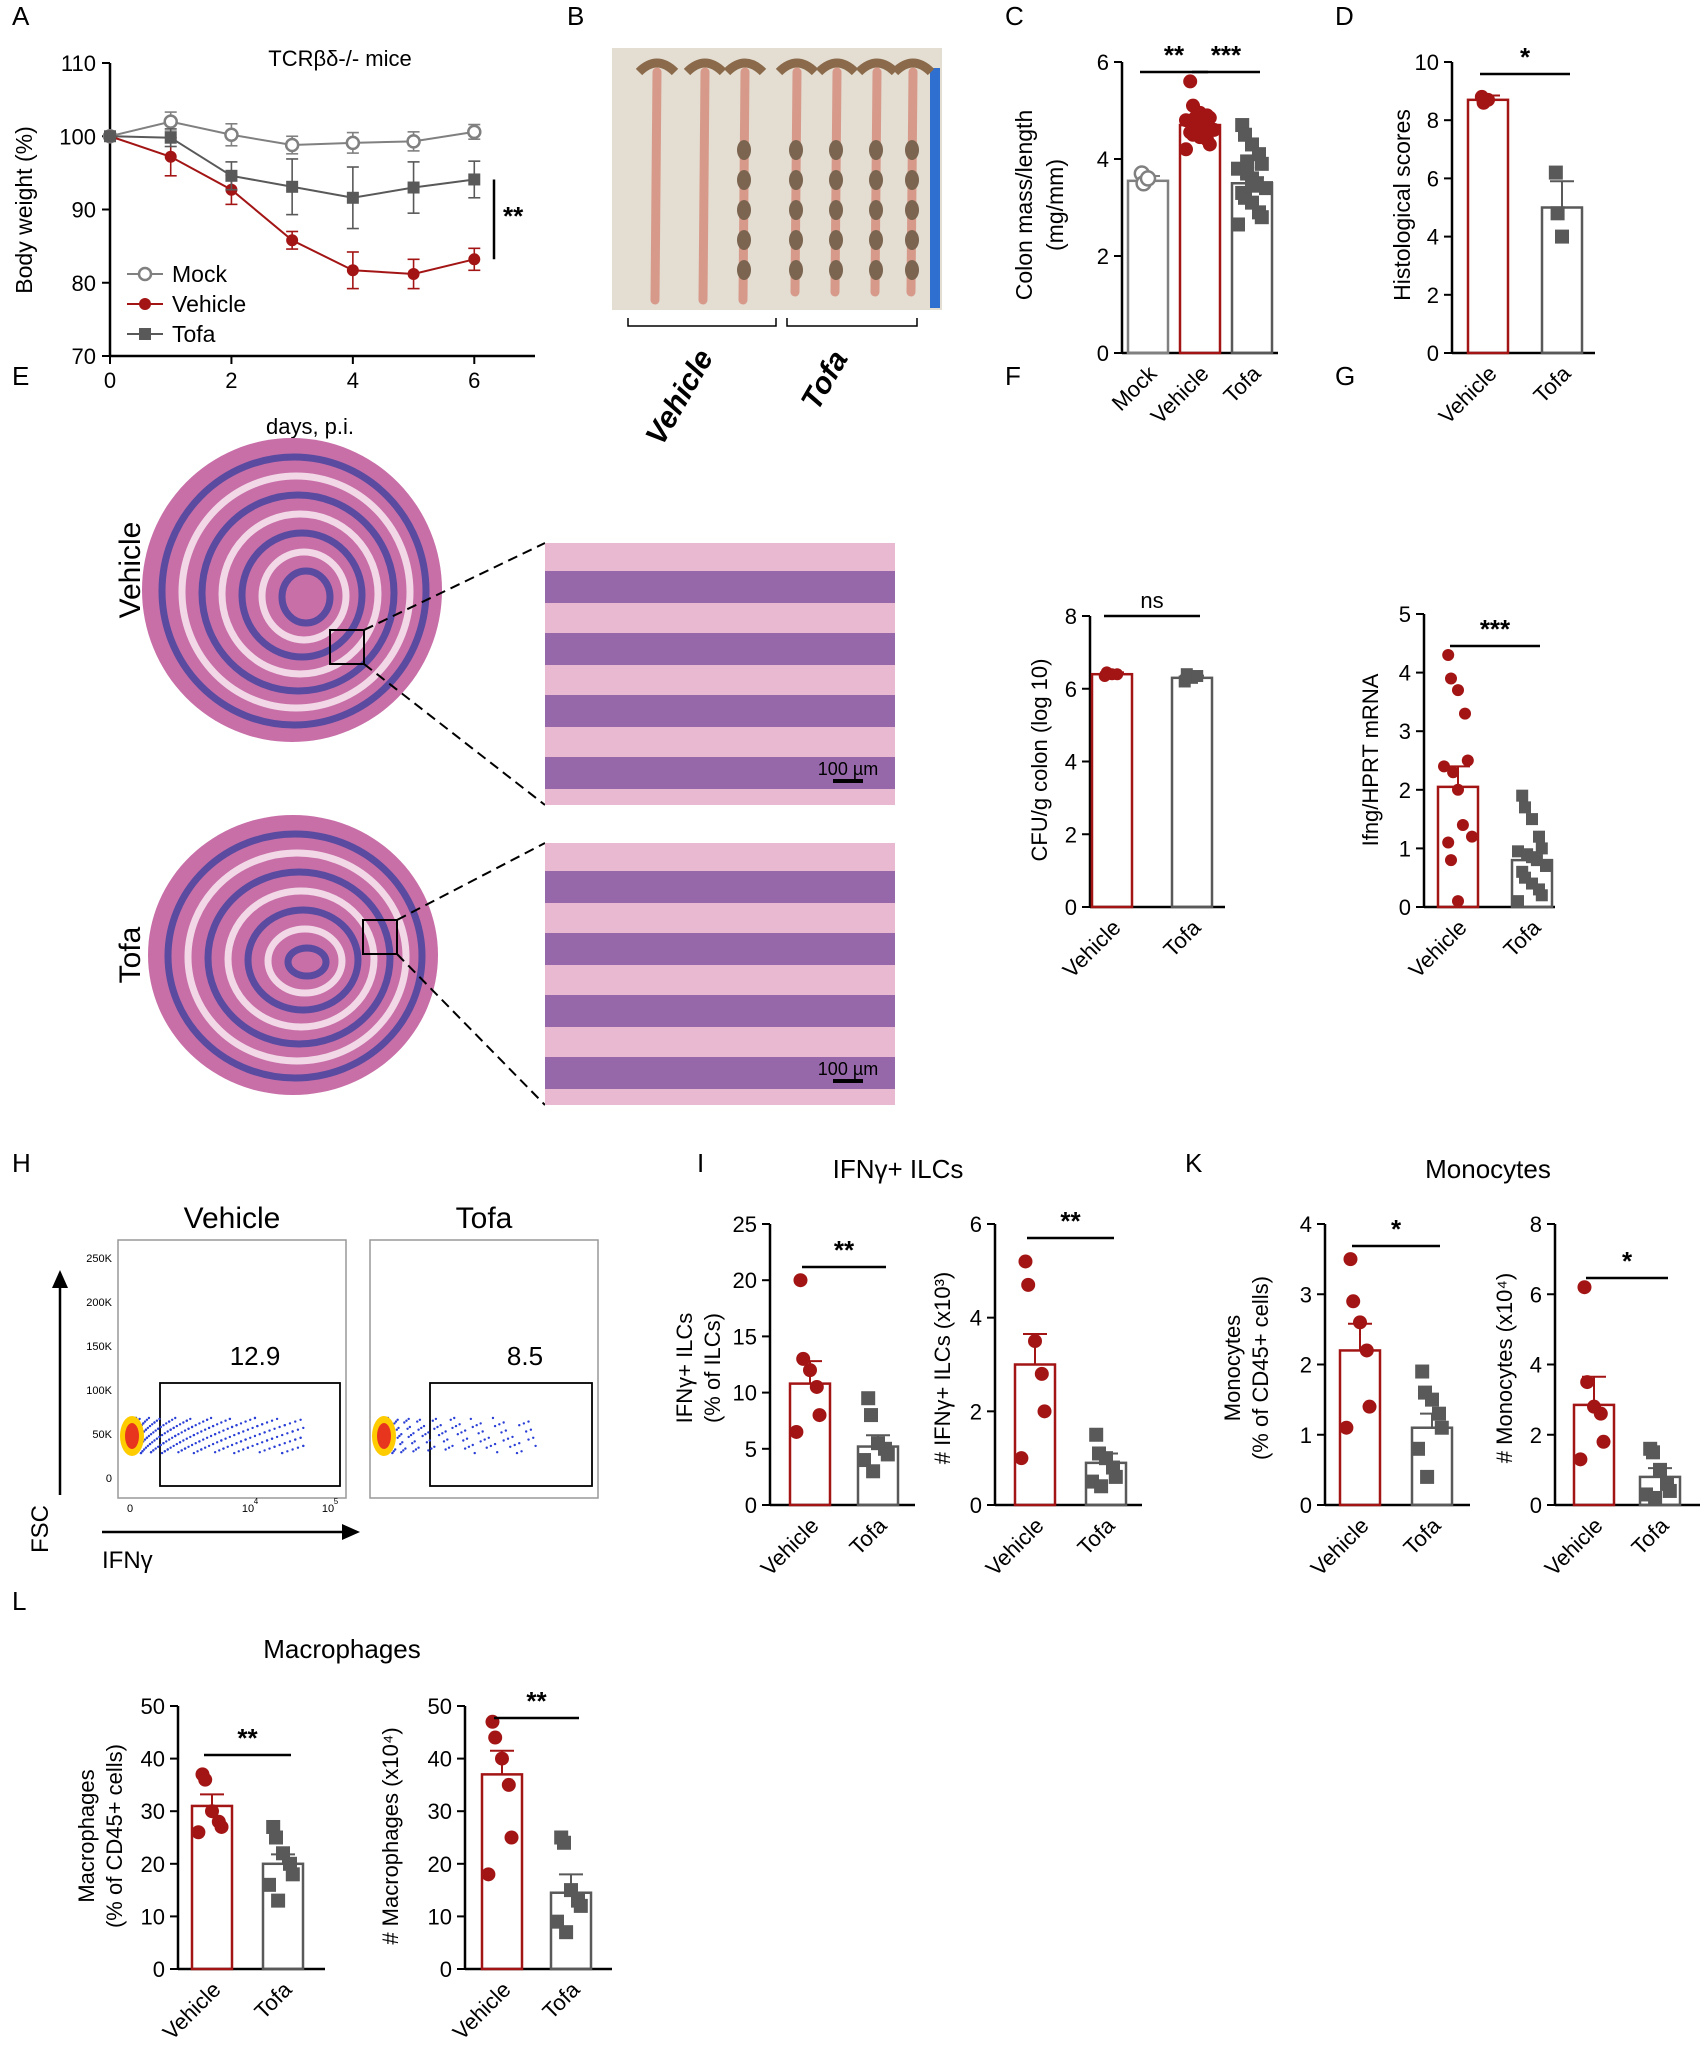 The height and width of the screenshot is (2071, 1704). Describe the element at coordinates (78, 63) in the screenshot. I see `y-tick-label: 110` at that location.